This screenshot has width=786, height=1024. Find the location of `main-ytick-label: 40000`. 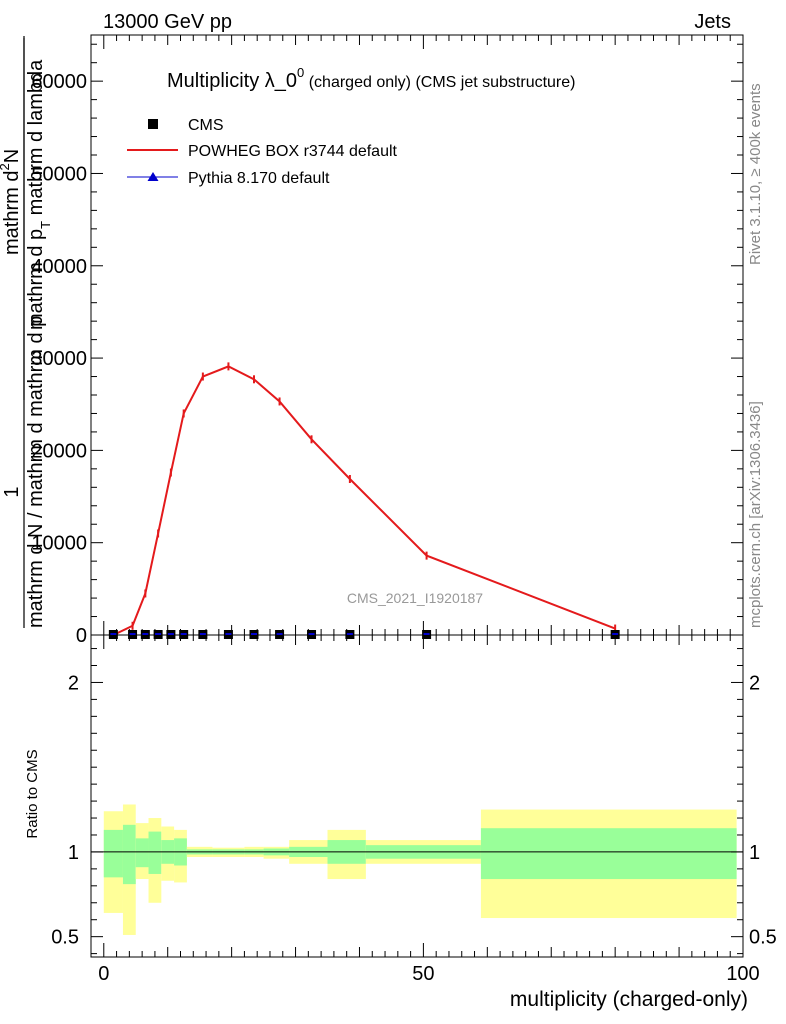

main-ytick-label: 40000 is located at coordinates (59, 267).